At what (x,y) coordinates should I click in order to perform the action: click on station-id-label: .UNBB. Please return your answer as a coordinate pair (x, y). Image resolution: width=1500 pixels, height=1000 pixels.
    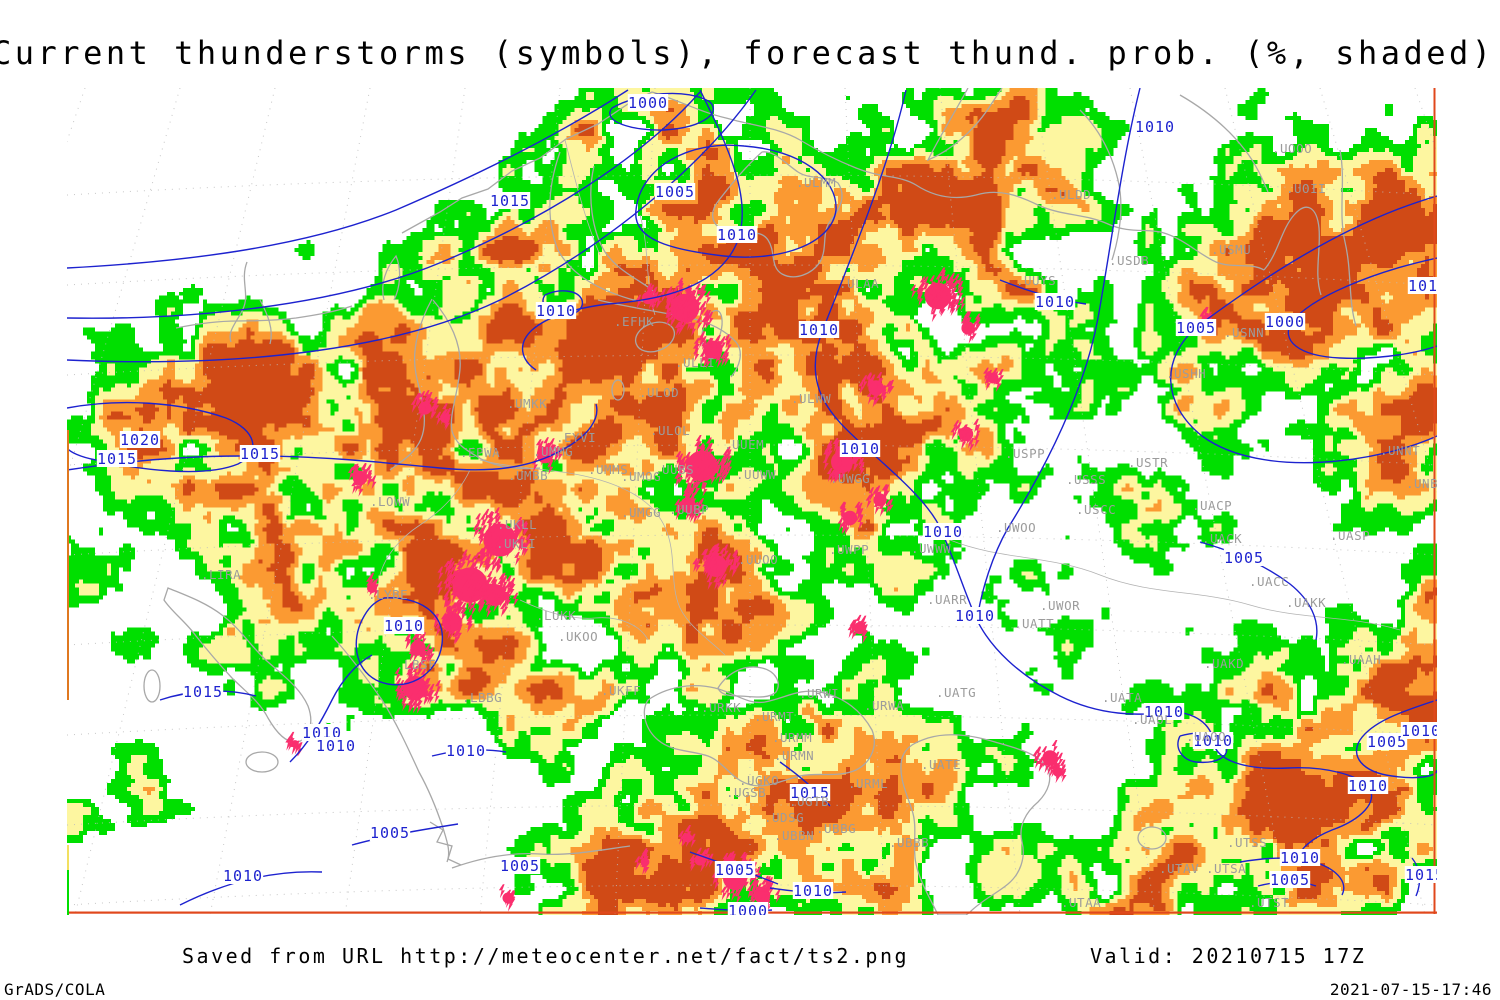
    Looking at the image, I should click on (1426, 483).